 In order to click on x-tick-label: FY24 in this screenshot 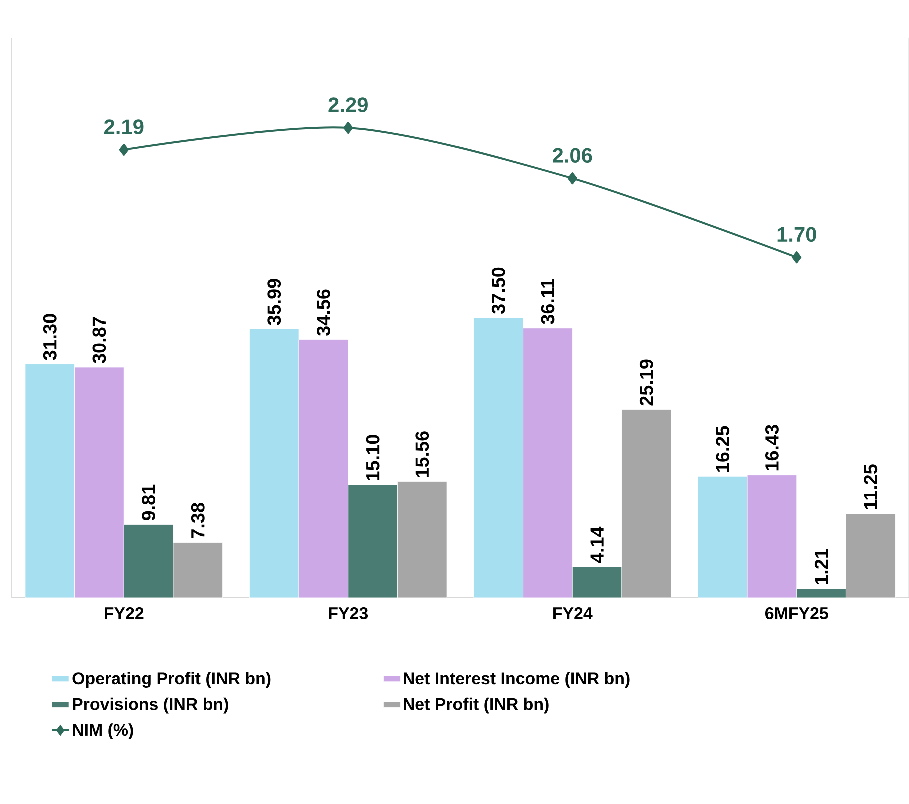, I will do `click(573, 614)`.